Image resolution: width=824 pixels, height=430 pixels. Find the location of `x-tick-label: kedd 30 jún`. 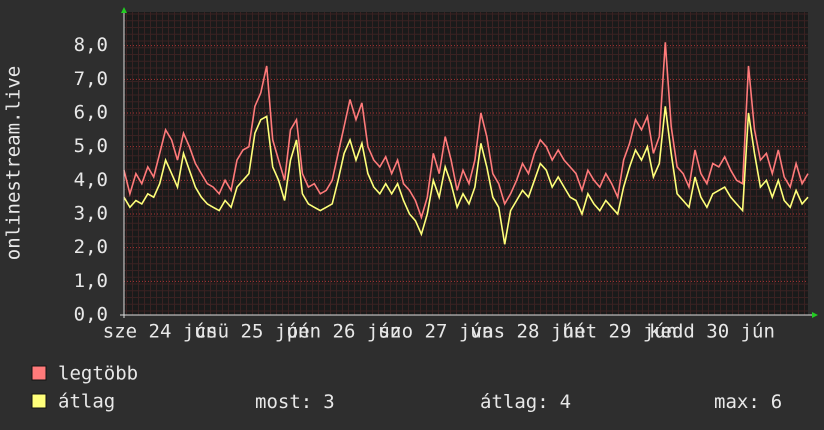

x-tick-label: kedd 30 jún is located at coordinates (712, 332).